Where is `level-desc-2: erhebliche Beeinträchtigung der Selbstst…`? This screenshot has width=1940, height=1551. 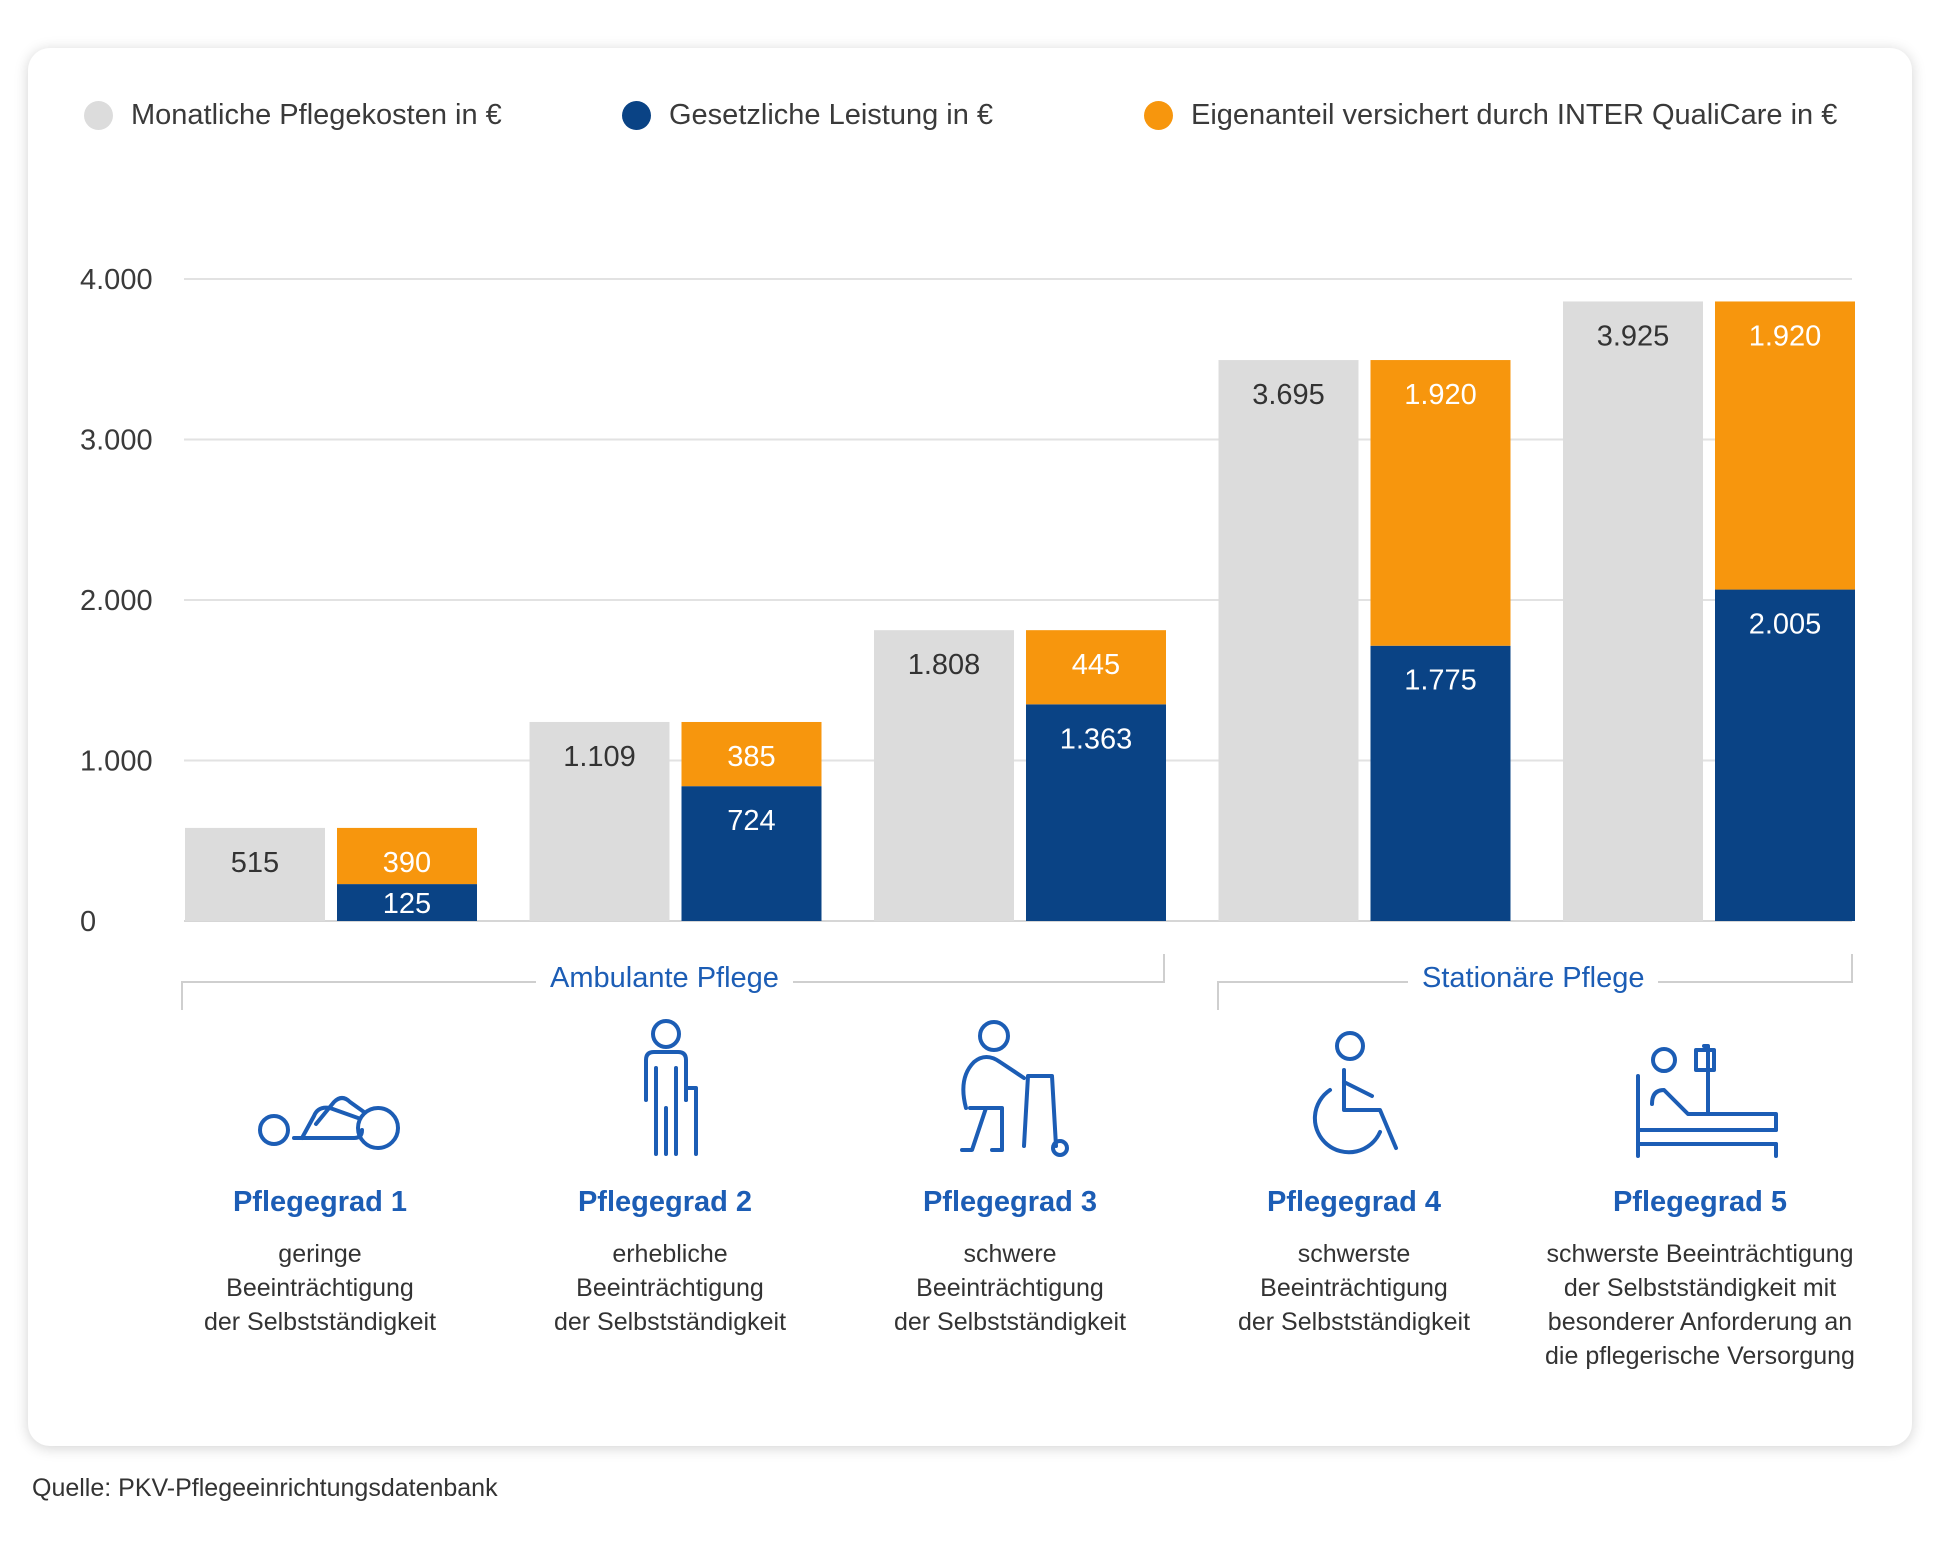 level-desc-2: erhebliche Beeinträchtigung der Selbstst… is located at coordinates (670, 1288).